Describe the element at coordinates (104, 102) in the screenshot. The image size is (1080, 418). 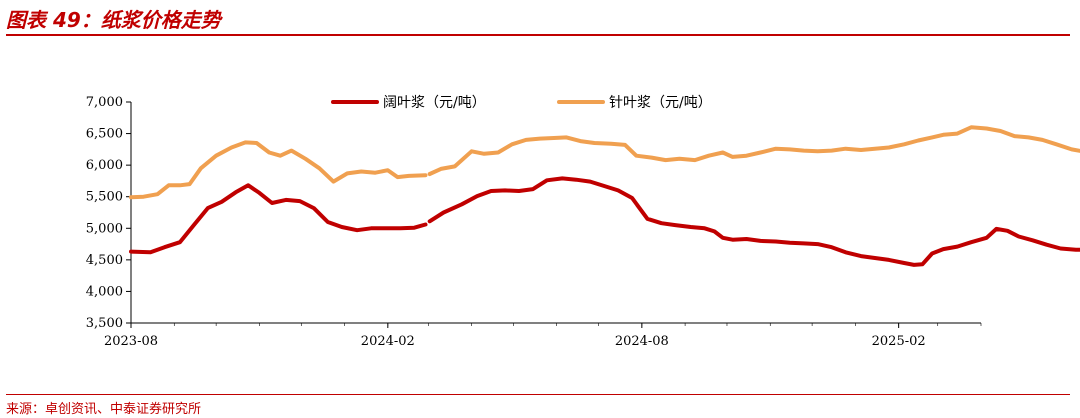
I see `y-tick-label: 7,000` at that location.